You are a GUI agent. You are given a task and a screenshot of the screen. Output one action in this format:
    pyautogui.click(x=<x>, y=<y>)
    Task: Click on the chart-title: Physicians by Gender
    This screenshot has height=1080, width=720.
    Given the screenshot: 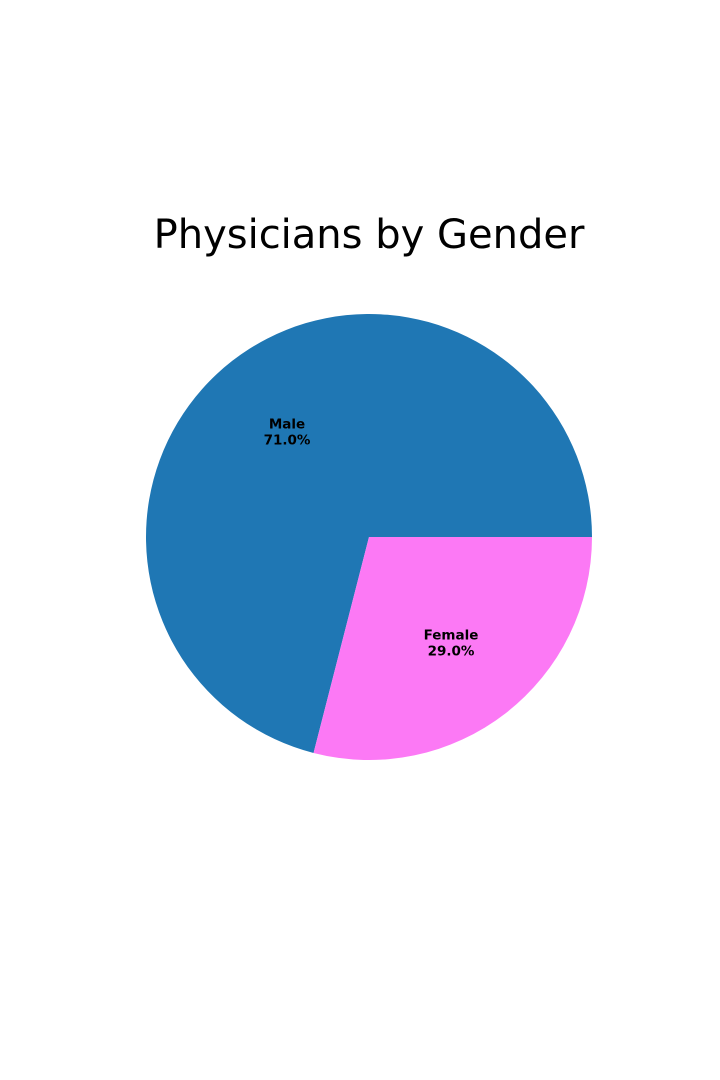 What is the action you would take?
    pyautogui.click(x=369, y=235)
    